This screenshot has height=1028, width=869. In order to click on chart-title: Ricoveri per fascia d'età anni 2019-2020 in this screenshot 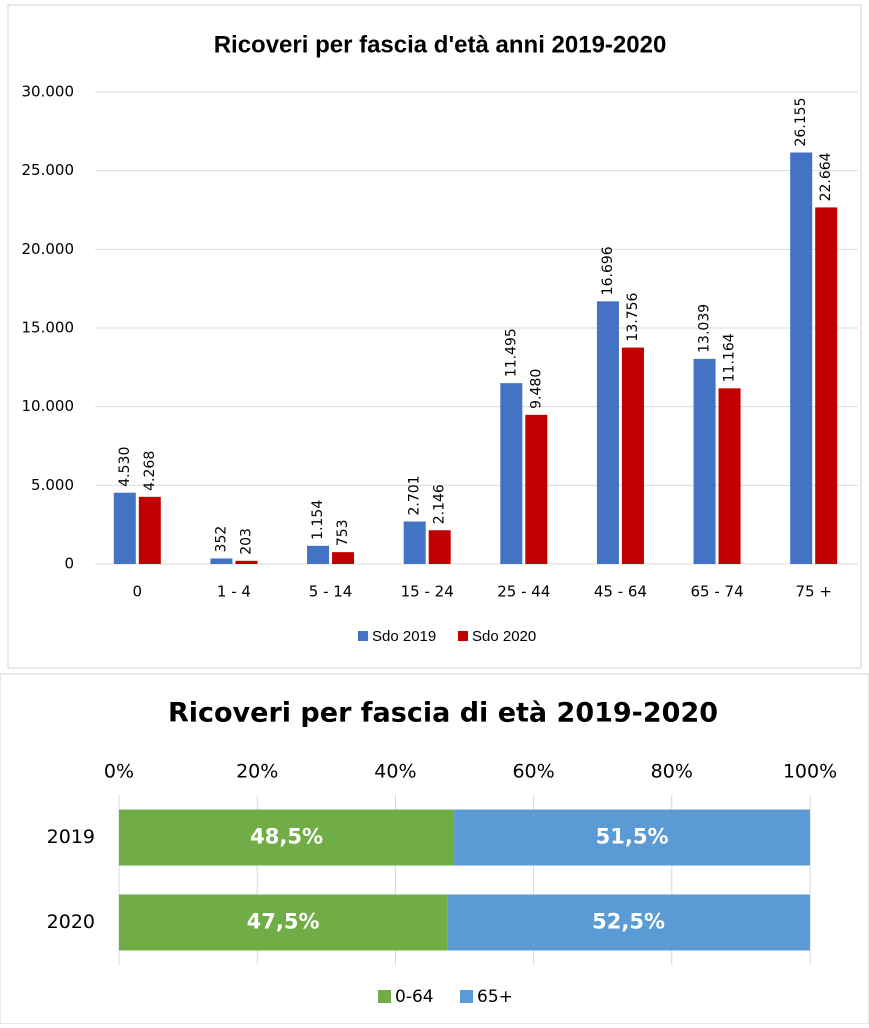, I will do `click(440, 44)`.